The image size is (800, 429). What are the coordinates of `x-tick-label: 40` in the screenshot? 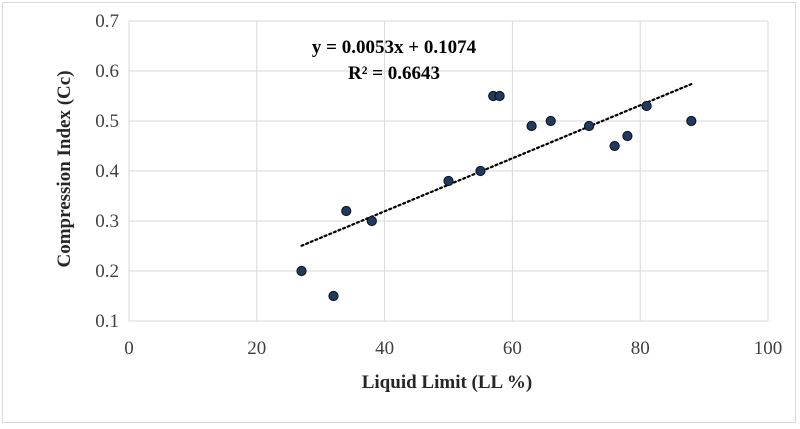 It's located at (384, 348).